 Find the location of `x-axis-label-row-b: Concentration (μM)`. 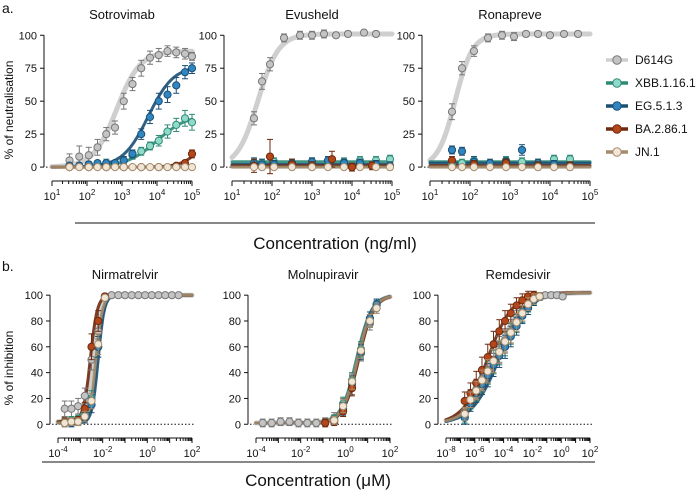

x-axis-label-row-b: Concentration (μM) is located at coordinates (318, 480).